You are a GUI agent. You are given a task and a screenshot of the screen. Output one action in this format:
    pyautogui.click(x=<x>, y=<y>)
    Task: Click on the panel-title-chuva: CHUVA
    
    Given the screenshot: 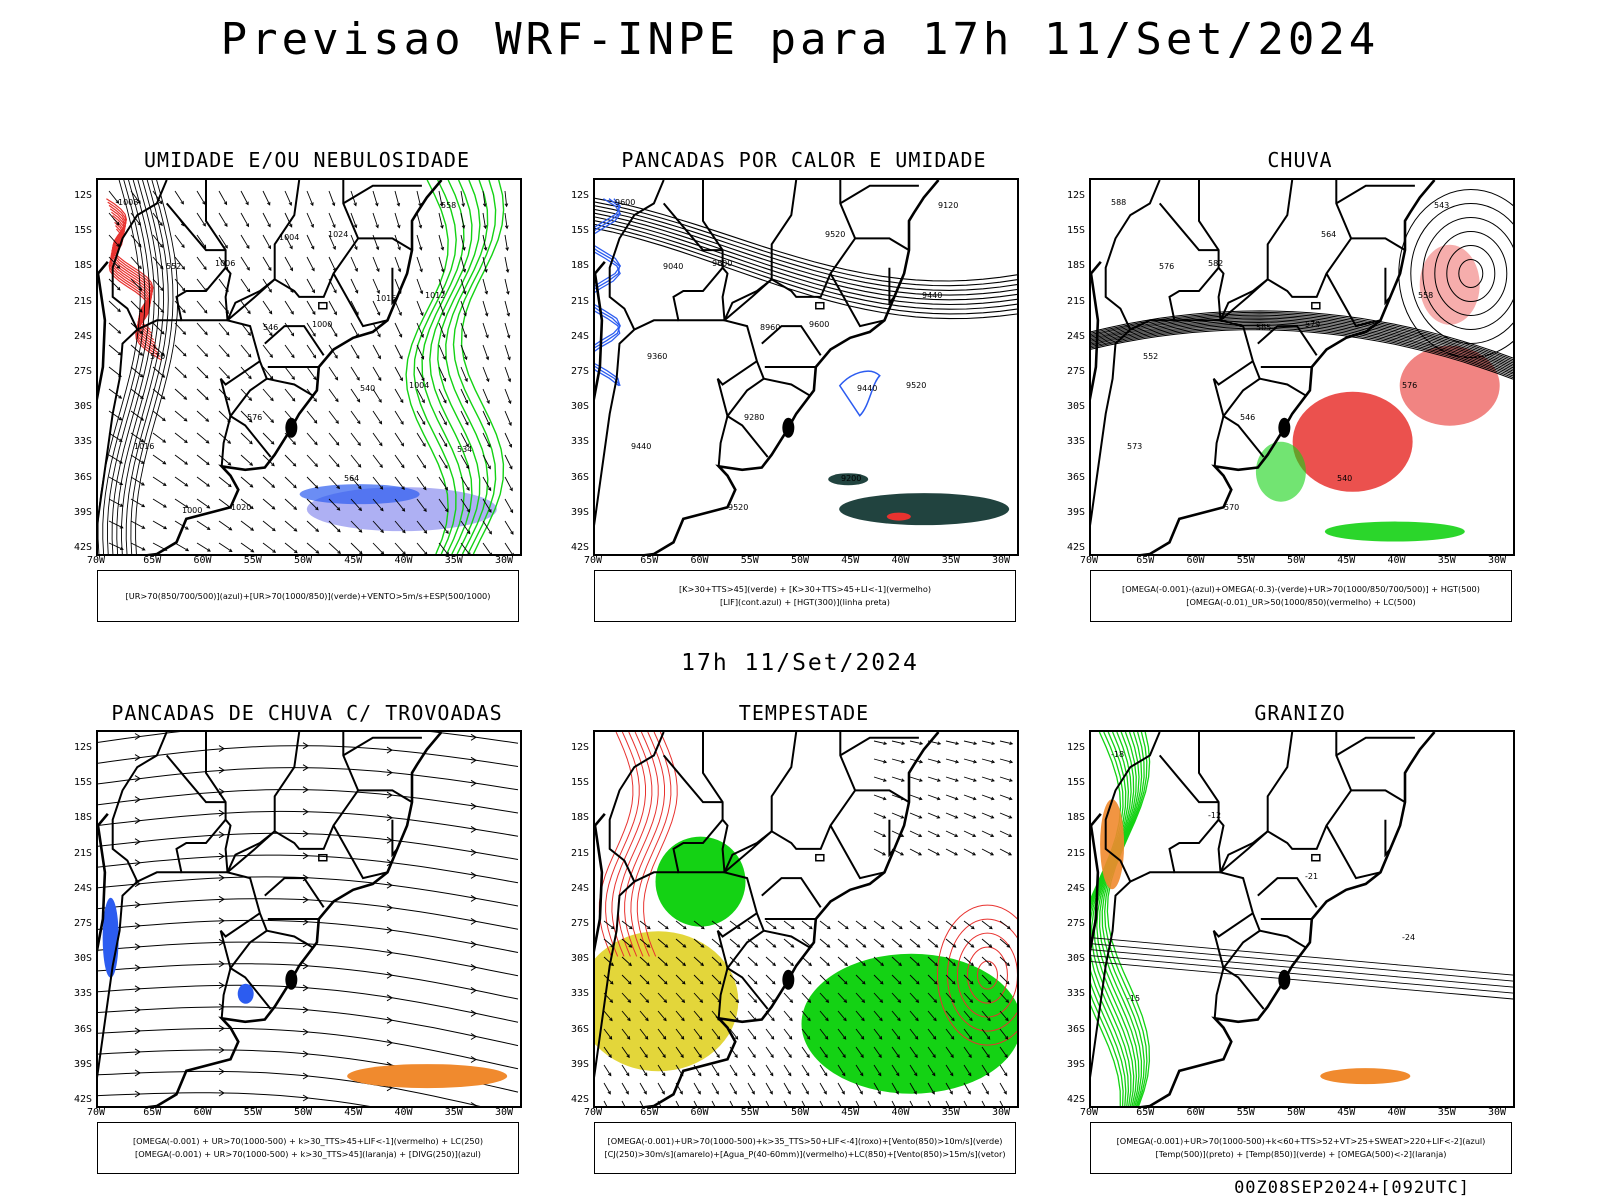 What is the action you would take?
    pyautogui.click(x=1300, y=160)
    